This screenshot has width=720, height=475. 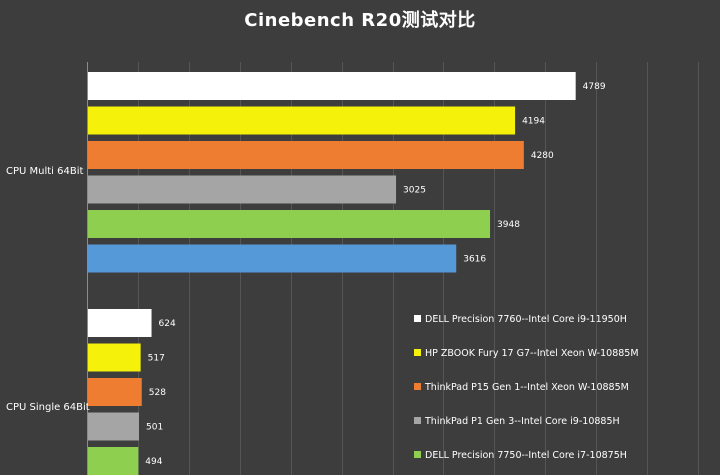 I want to click on data-label: 501, so click(x=154, y=428).